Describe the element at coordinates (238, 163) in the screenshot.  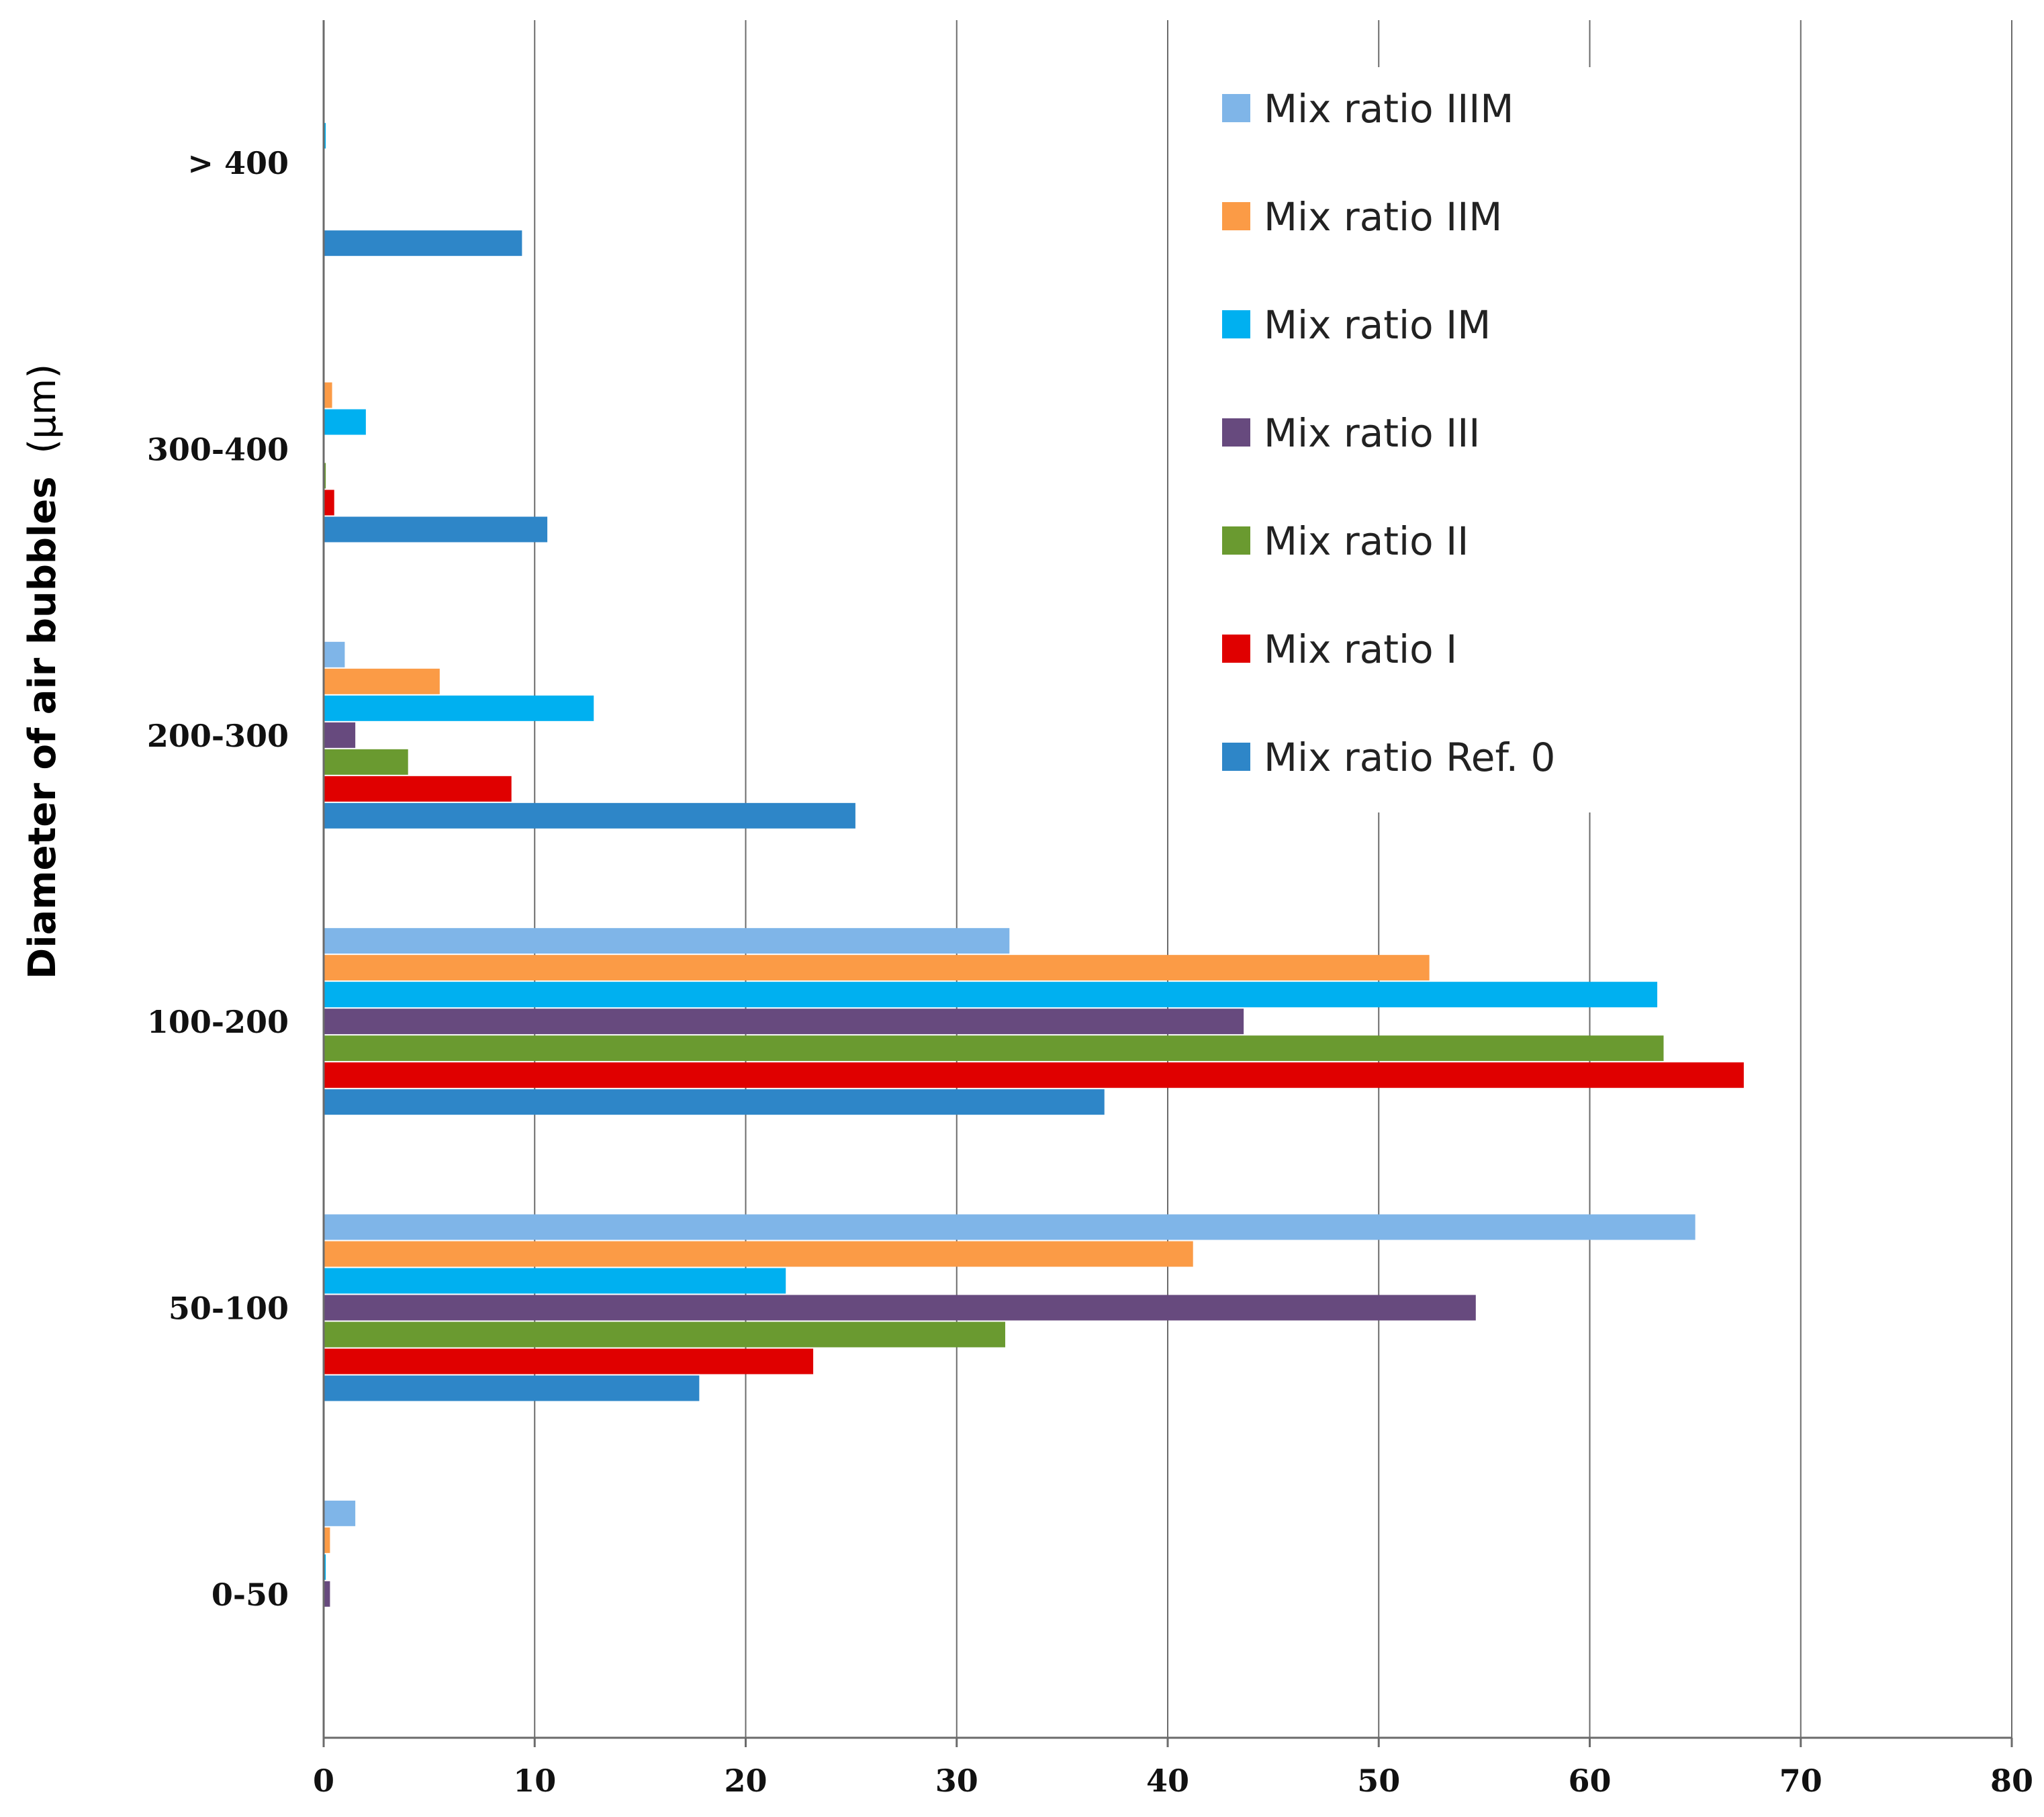
I see `y-tick-label: > 400` at that location.